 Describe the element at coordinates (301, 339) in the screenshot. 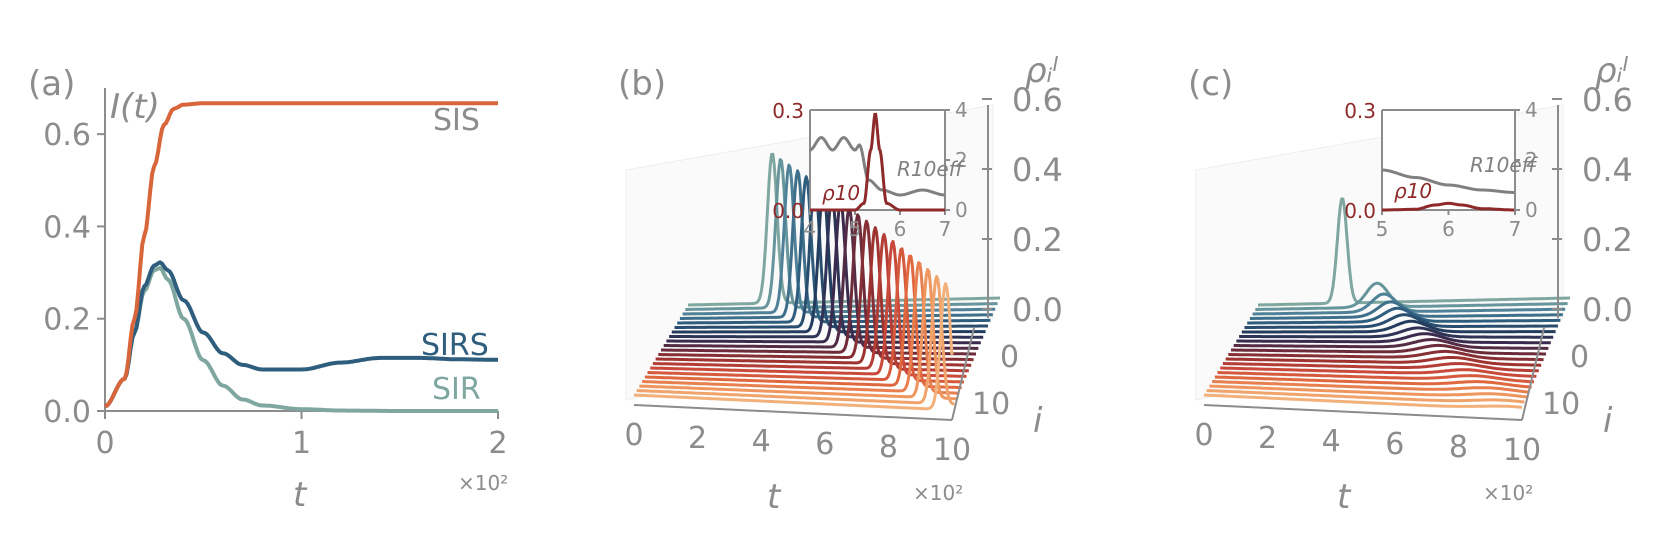

I see `panel-a-line-sir` at that location.